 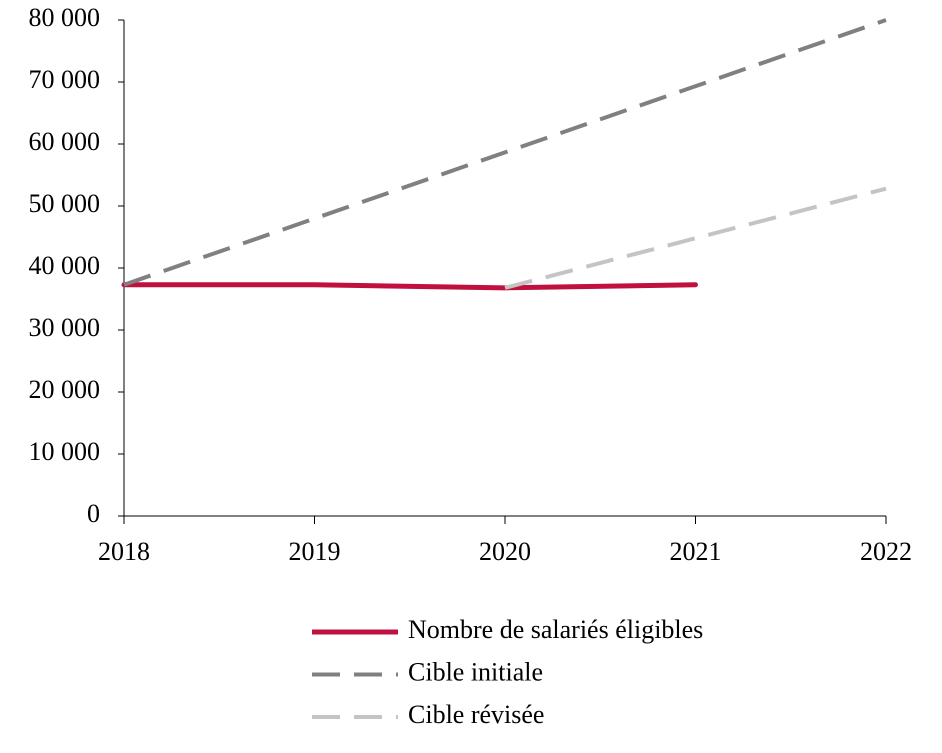 I want to click on y-tick-label: 20 000, so click(x=65, y=389).